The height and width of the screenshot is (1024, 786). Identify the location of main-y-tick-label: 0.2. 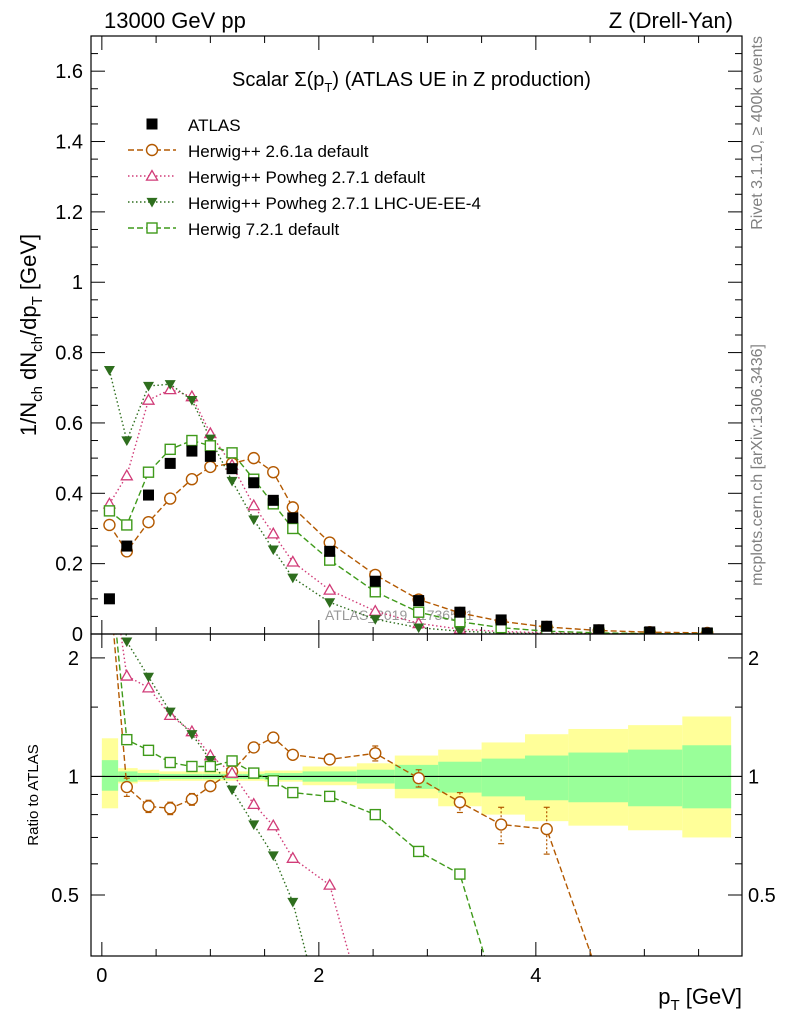
(69, 565).